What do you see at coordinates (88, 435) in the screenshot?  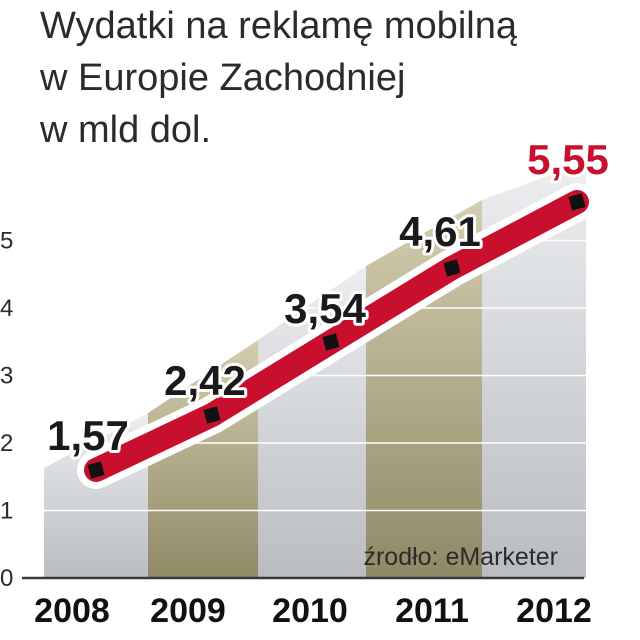 I see `data-label-2008: 1,57` at bounding box center [88, 435].